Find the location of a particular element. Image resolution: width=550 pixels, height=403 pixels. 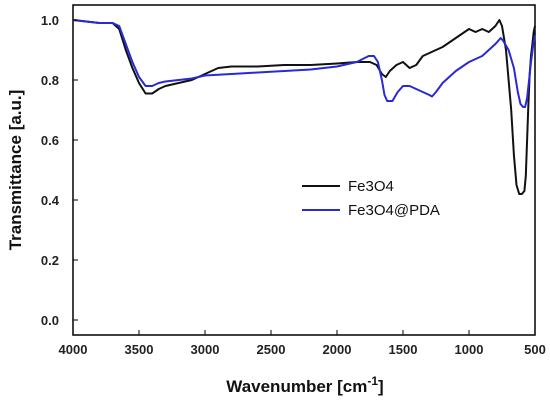

x-tick-label: 500 is located at coordinates (535, 349).